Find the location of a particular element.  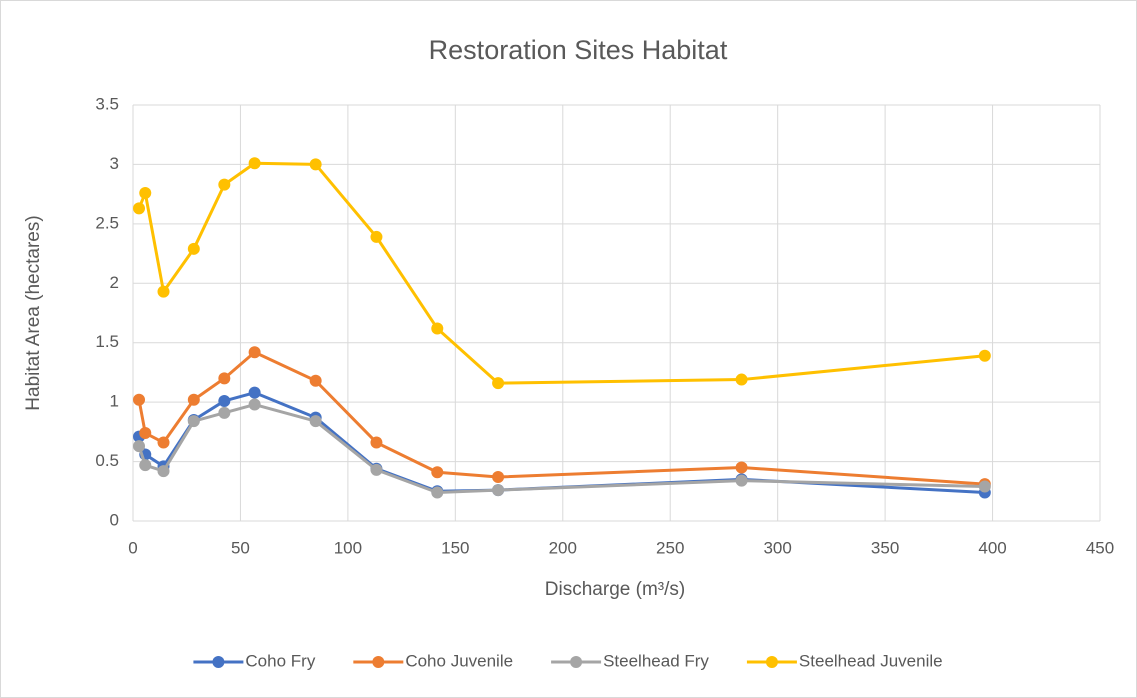

x-tick-label: 400 is located at coordinates (992, 547).